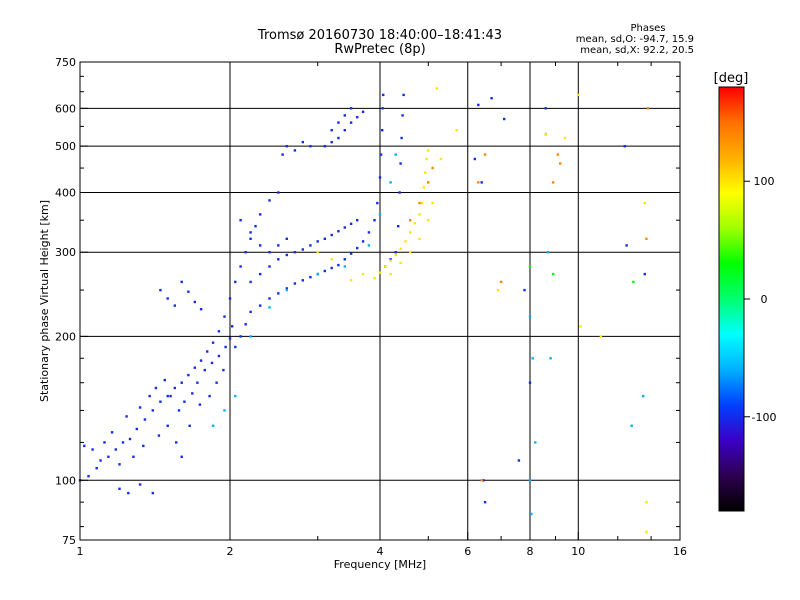 This screenshot has height=600, width=800. I want to click on y-tick-label: 750, so click(65, 62).